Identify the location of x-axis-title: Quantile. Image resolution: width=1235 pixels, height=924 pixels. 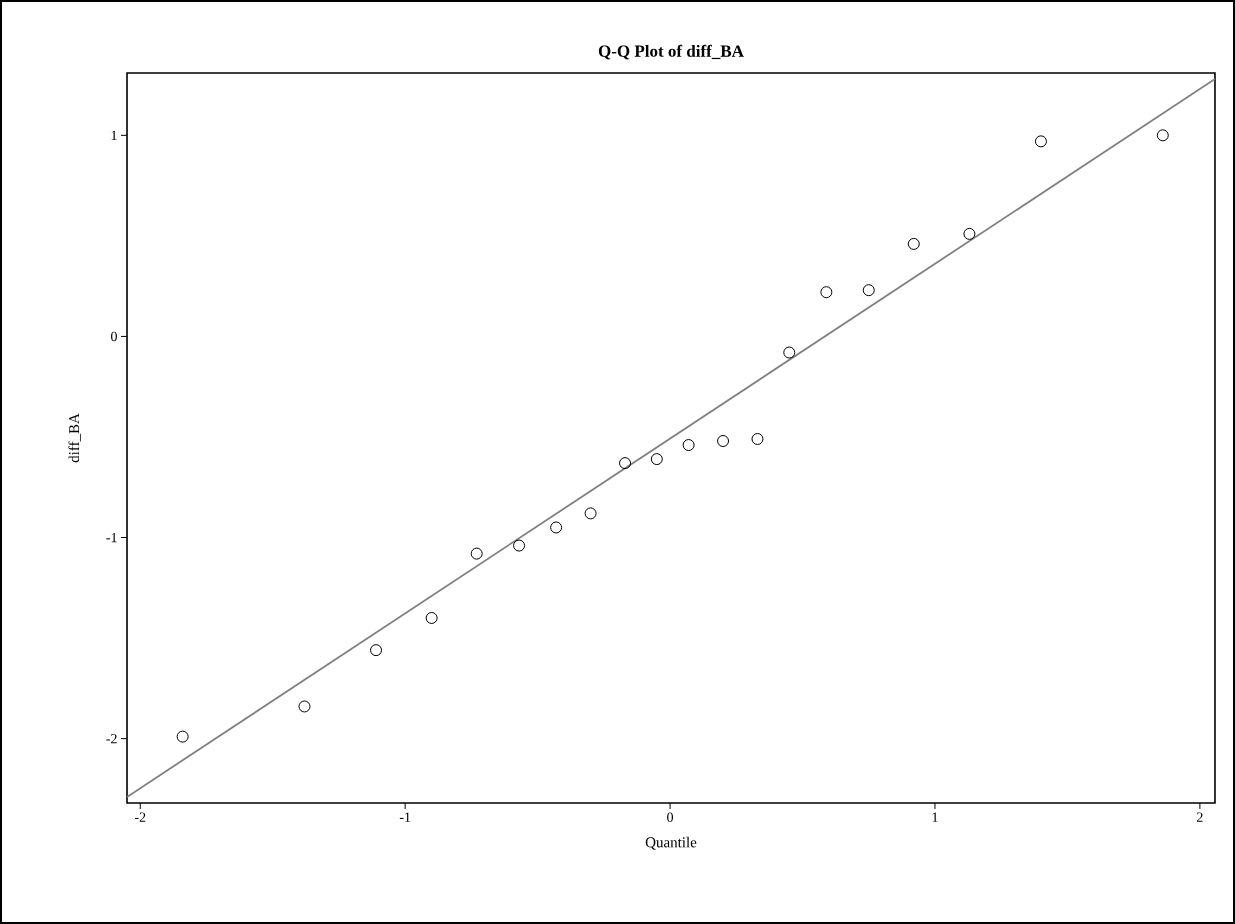
(671, 843).